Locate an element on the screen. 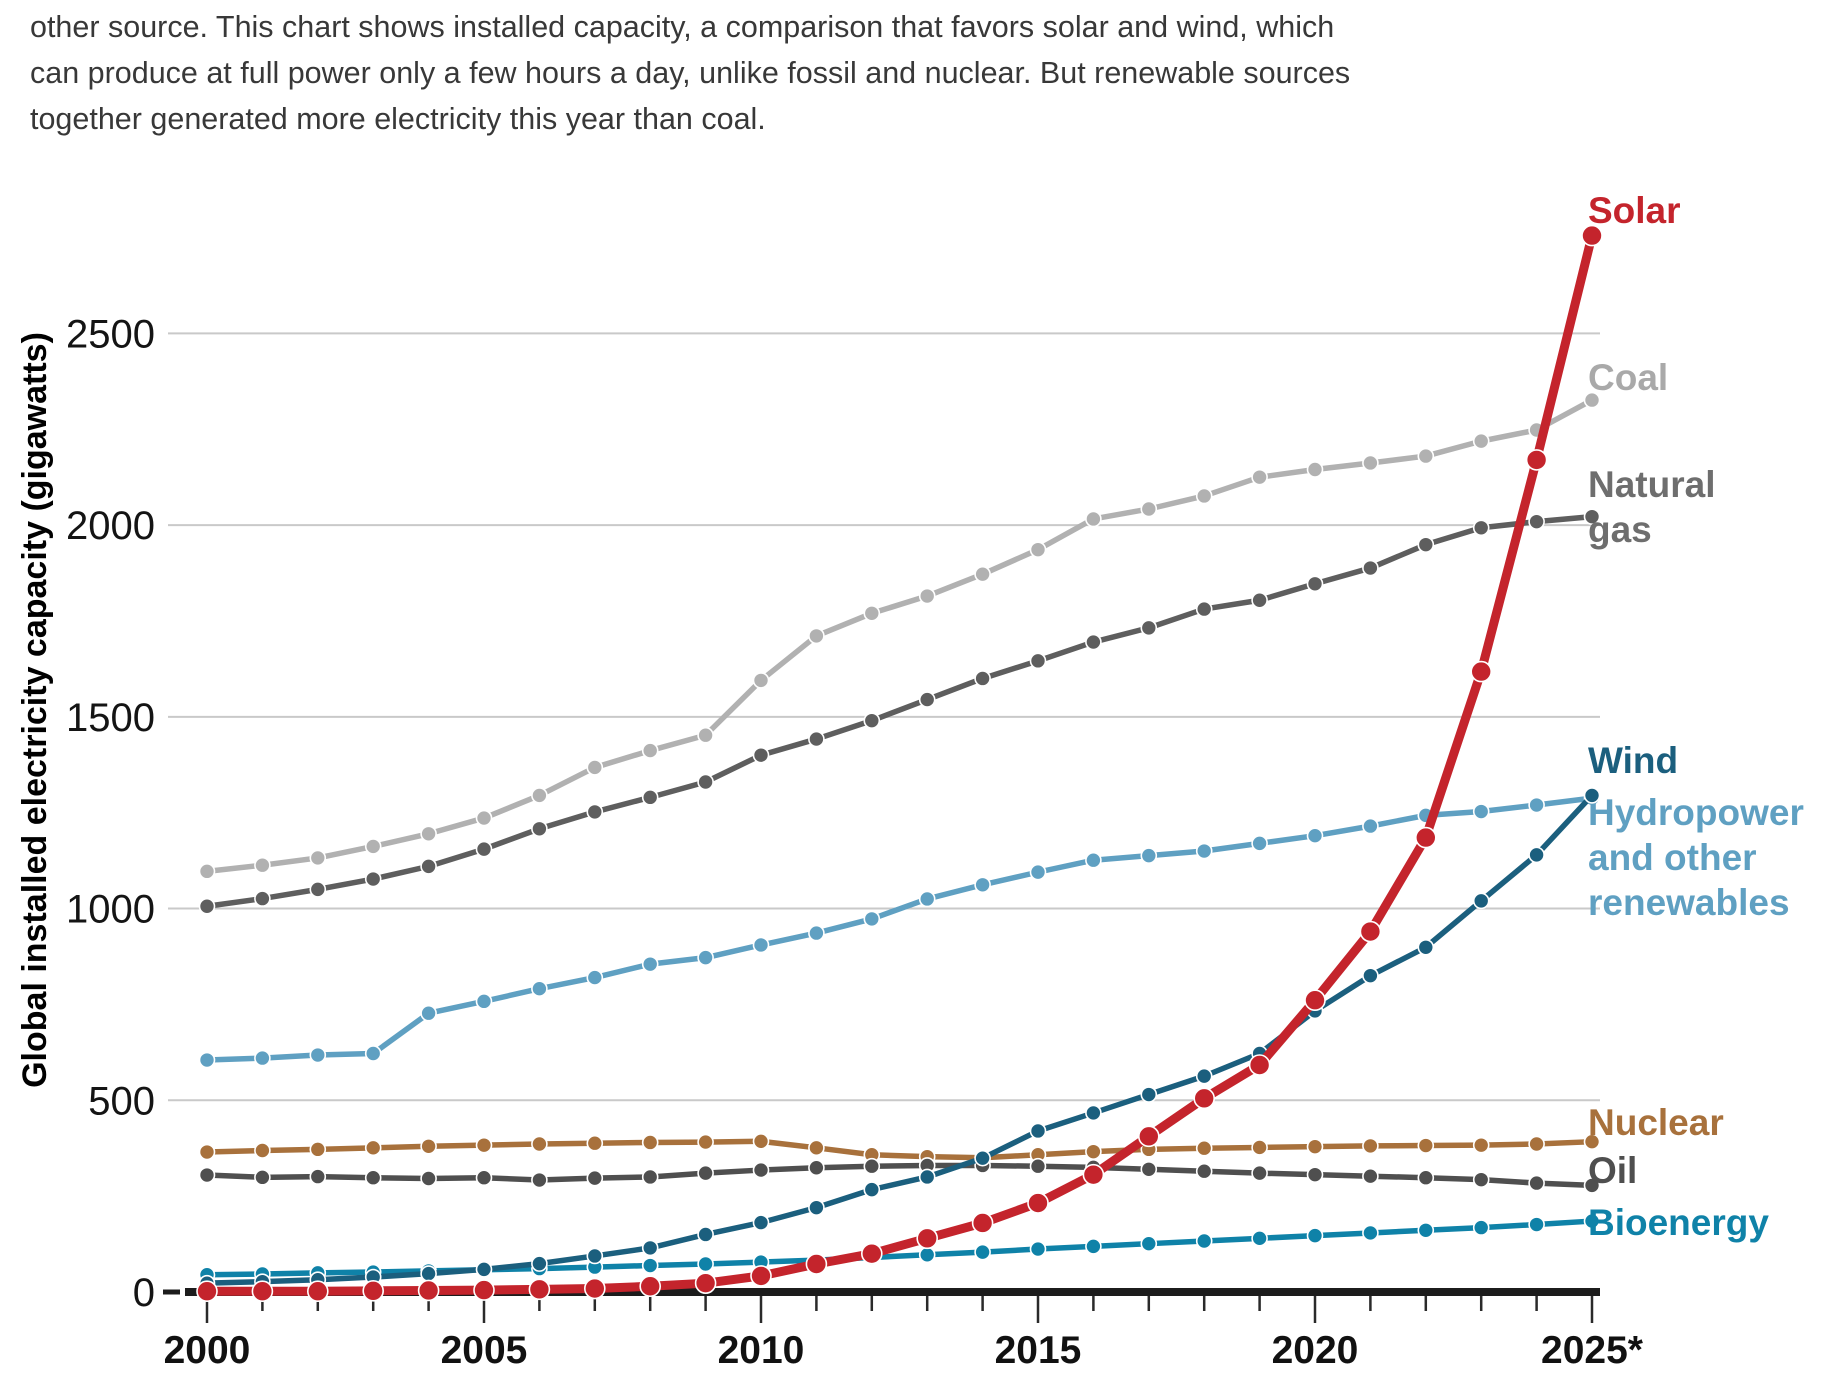  series-point-nuclear-2001 is located at coordinates (262, 1150).